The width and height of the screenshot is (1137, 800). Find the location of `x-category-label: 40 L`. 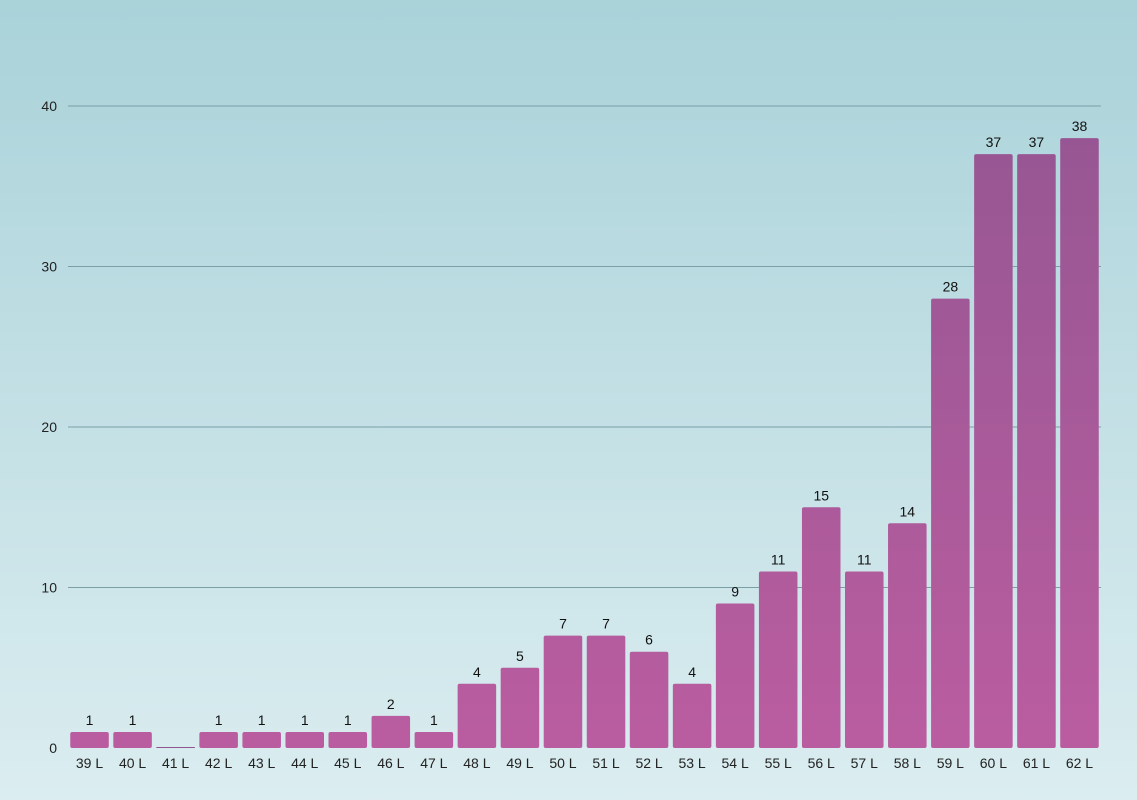

x-category-label: 40 L is located at coordinates (132, 763).